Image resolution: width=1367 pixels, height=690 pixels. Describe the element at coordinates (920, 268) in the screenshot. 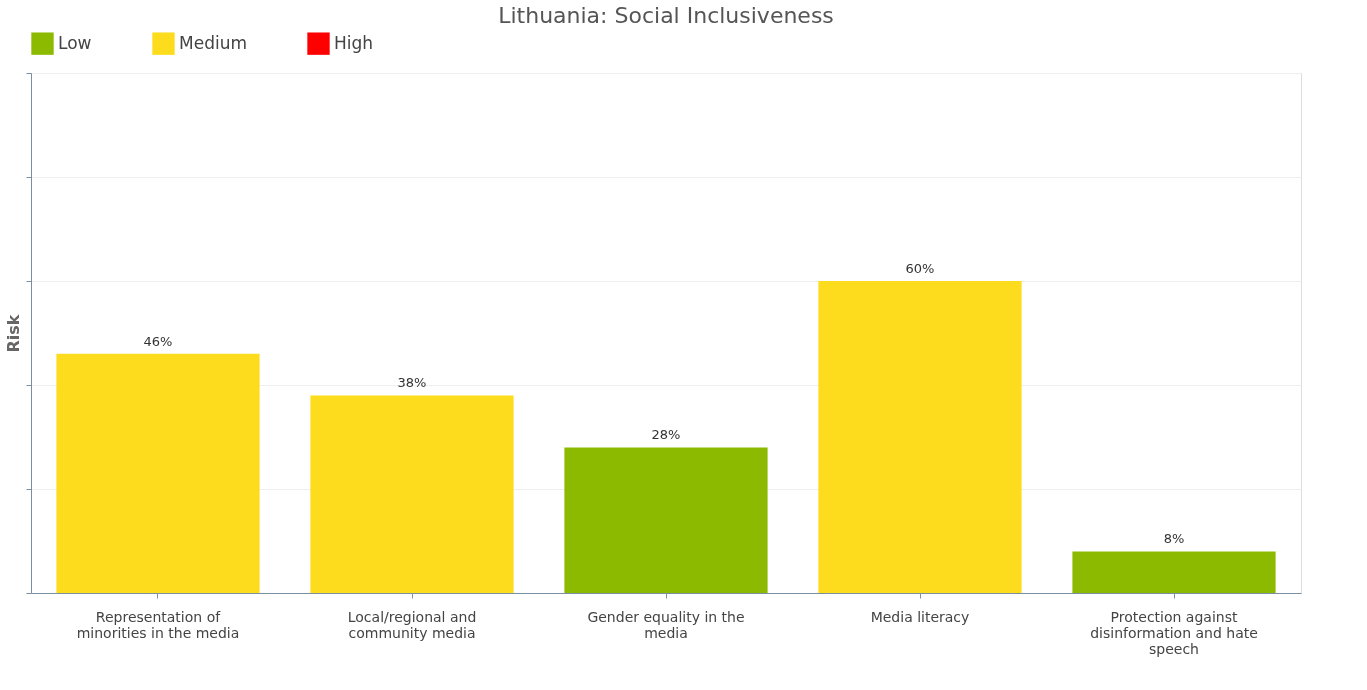

I see `data-label: 60%` at that location.